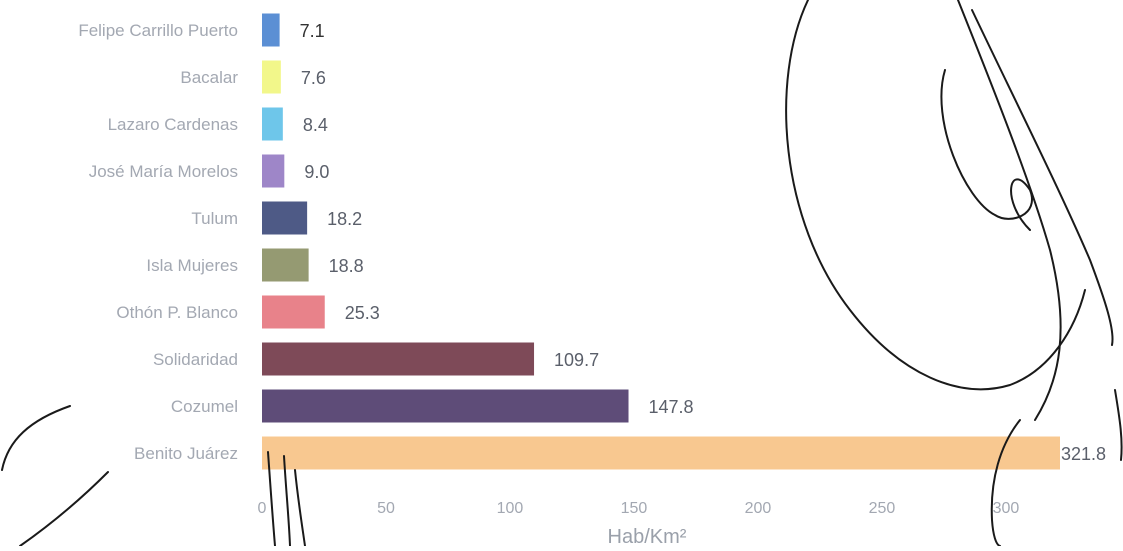  Describe the element at coordinates (647, 536) in the screenshot. I see `x-axis-title: Hab/Km²` at that location.